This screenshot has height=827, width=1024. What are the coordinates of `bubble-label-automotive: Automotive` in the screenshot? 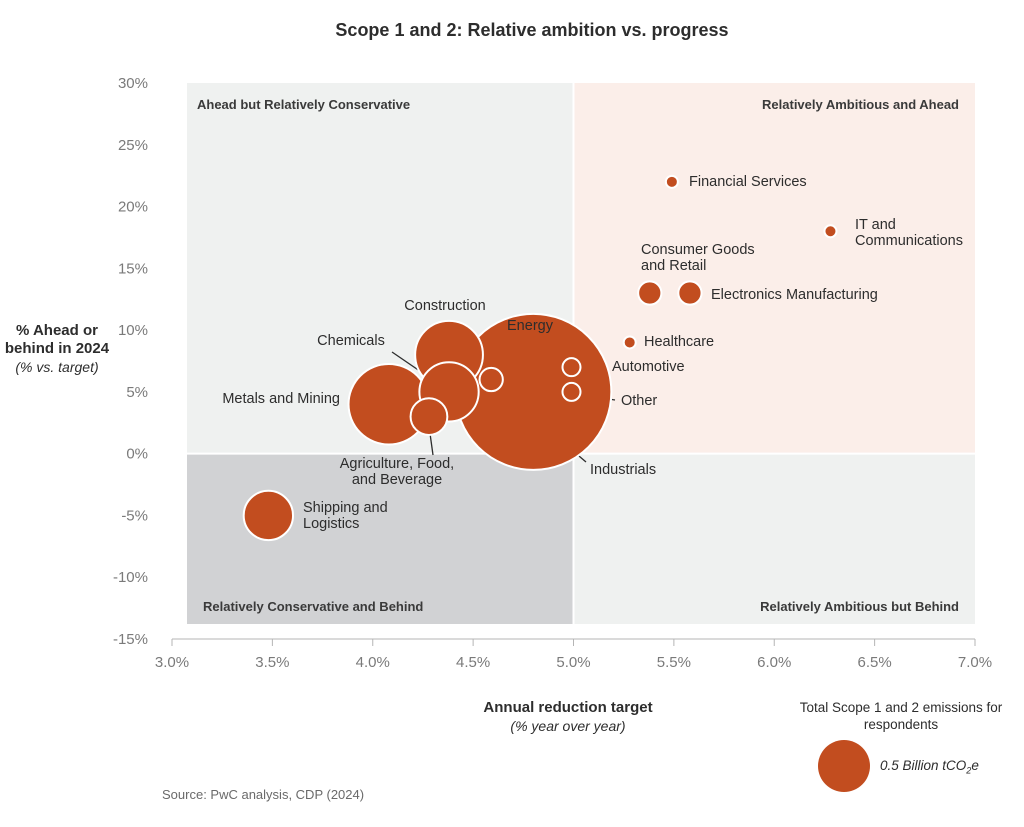 It's located at (648, 367).